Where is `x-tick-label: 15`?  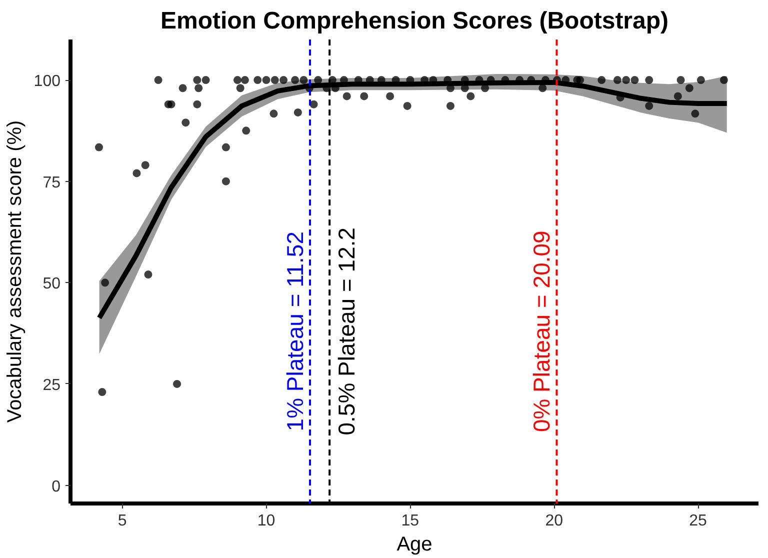
x-tick-label: 15 is located at coordinates (410, 521).